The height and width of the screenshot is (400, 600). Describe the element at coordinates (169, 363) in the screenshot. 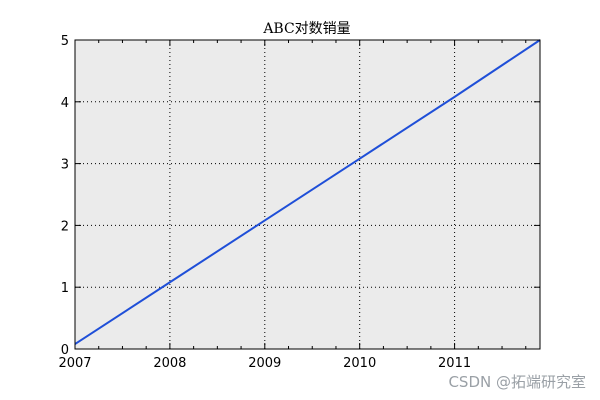

I see `x-tick-label: 2008` at that location.